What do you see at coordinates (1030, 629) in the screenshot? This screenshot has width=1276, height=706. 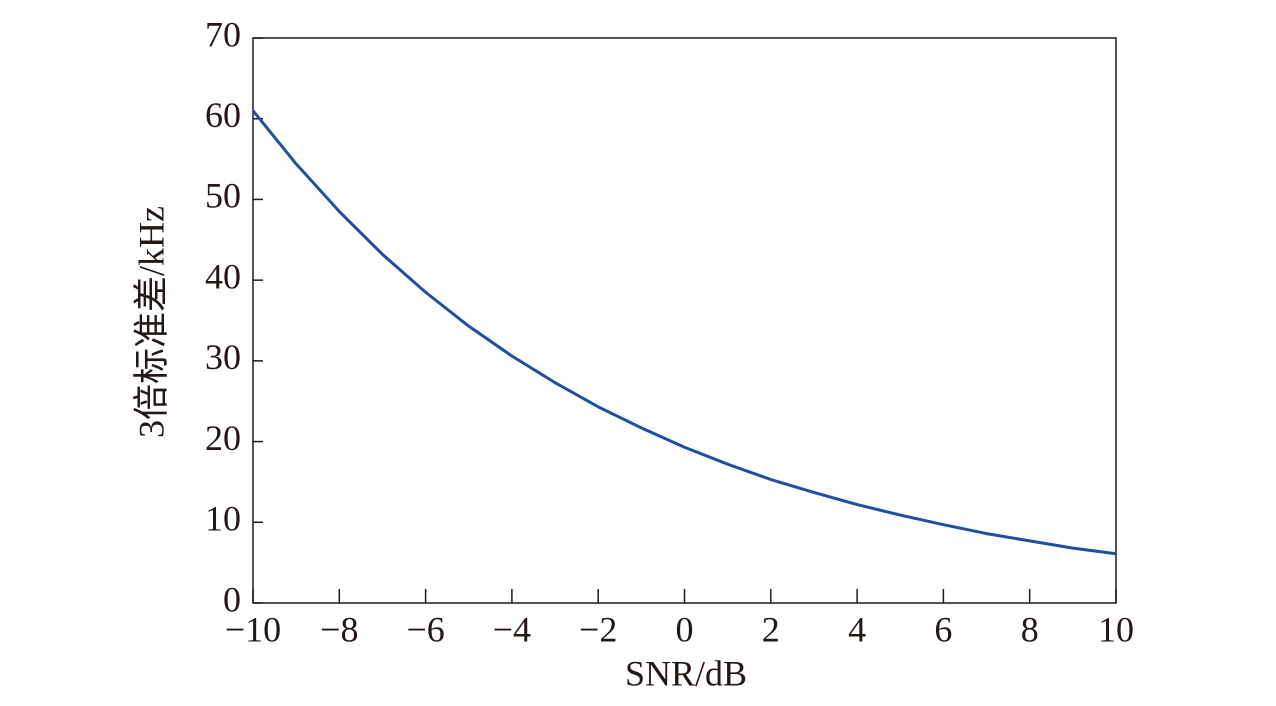 I see `x-tick-label: 8` at bounding box center [1030, 629].